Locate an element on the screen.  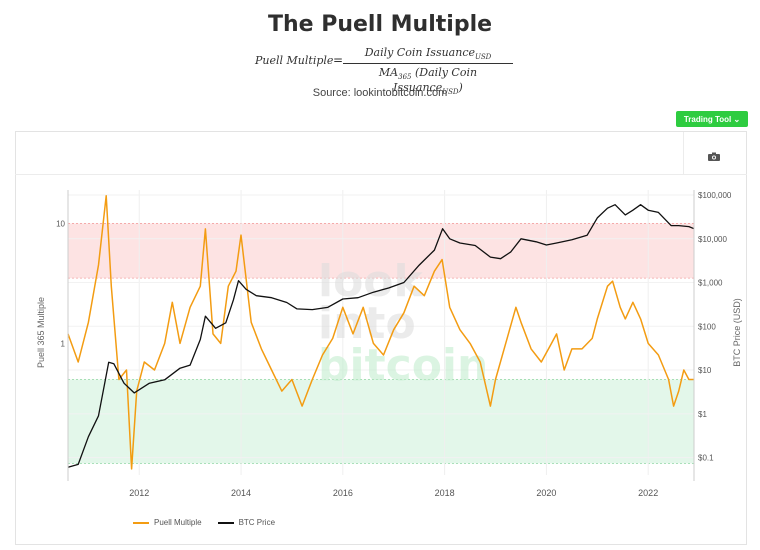
x-tick-label-2022: 2022 is located at coordinates (648, 493).